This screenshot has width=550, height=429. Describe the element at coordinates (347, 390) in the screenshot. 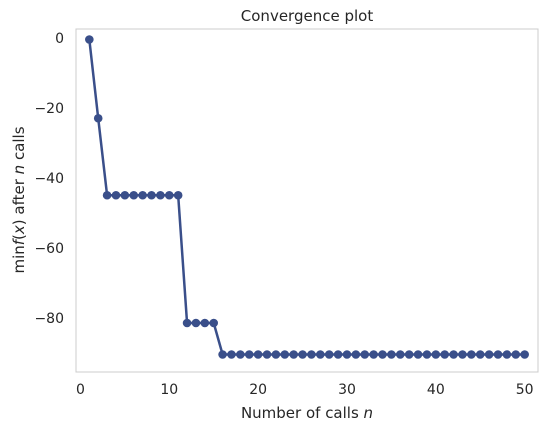

I see `x-tick-label: 30` at that location.